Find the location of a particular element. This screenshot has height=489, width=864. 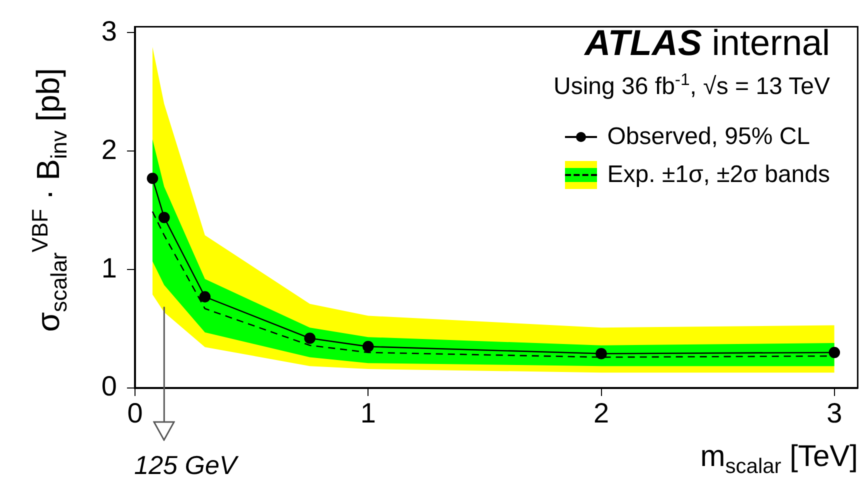

x-tick-label: 3 is located at coordinates (834, 413).